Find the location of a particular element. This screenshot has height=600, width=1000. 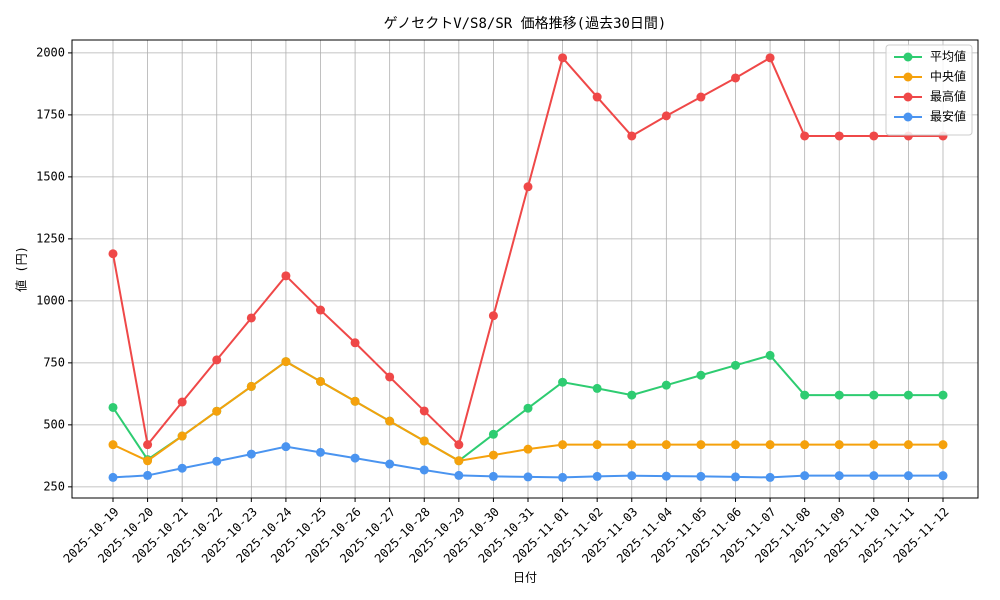

y-tick-label: 1750 is located at coordinates (50, 114).